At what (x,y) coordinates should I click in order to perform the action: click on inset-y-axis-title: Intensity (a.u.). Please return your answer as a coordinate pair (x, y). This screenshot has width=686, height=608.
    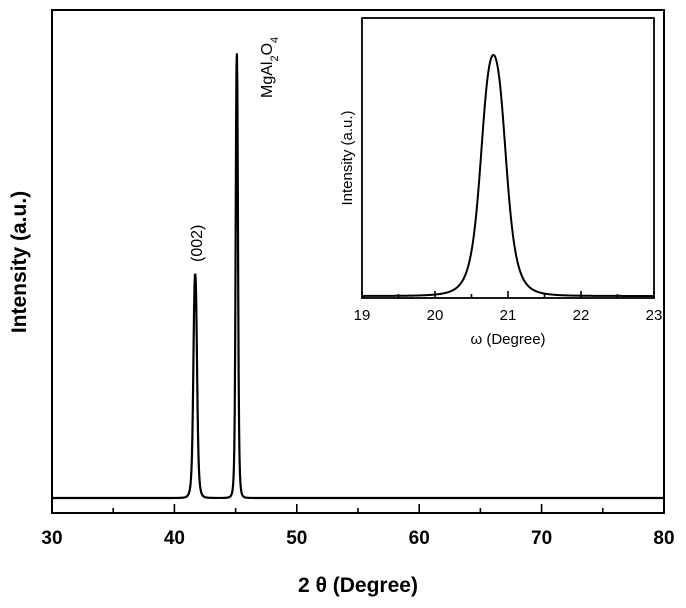
    Looking at the image, I should click on (347, 157).